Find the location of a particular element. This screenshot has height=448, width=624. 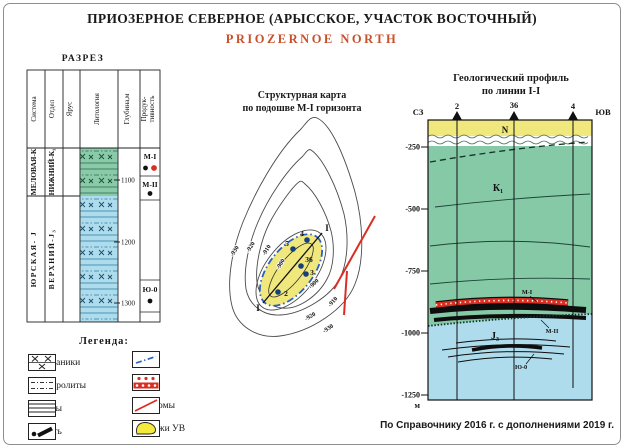

direction-nw: СЗ is located at coordinates (418, 112).